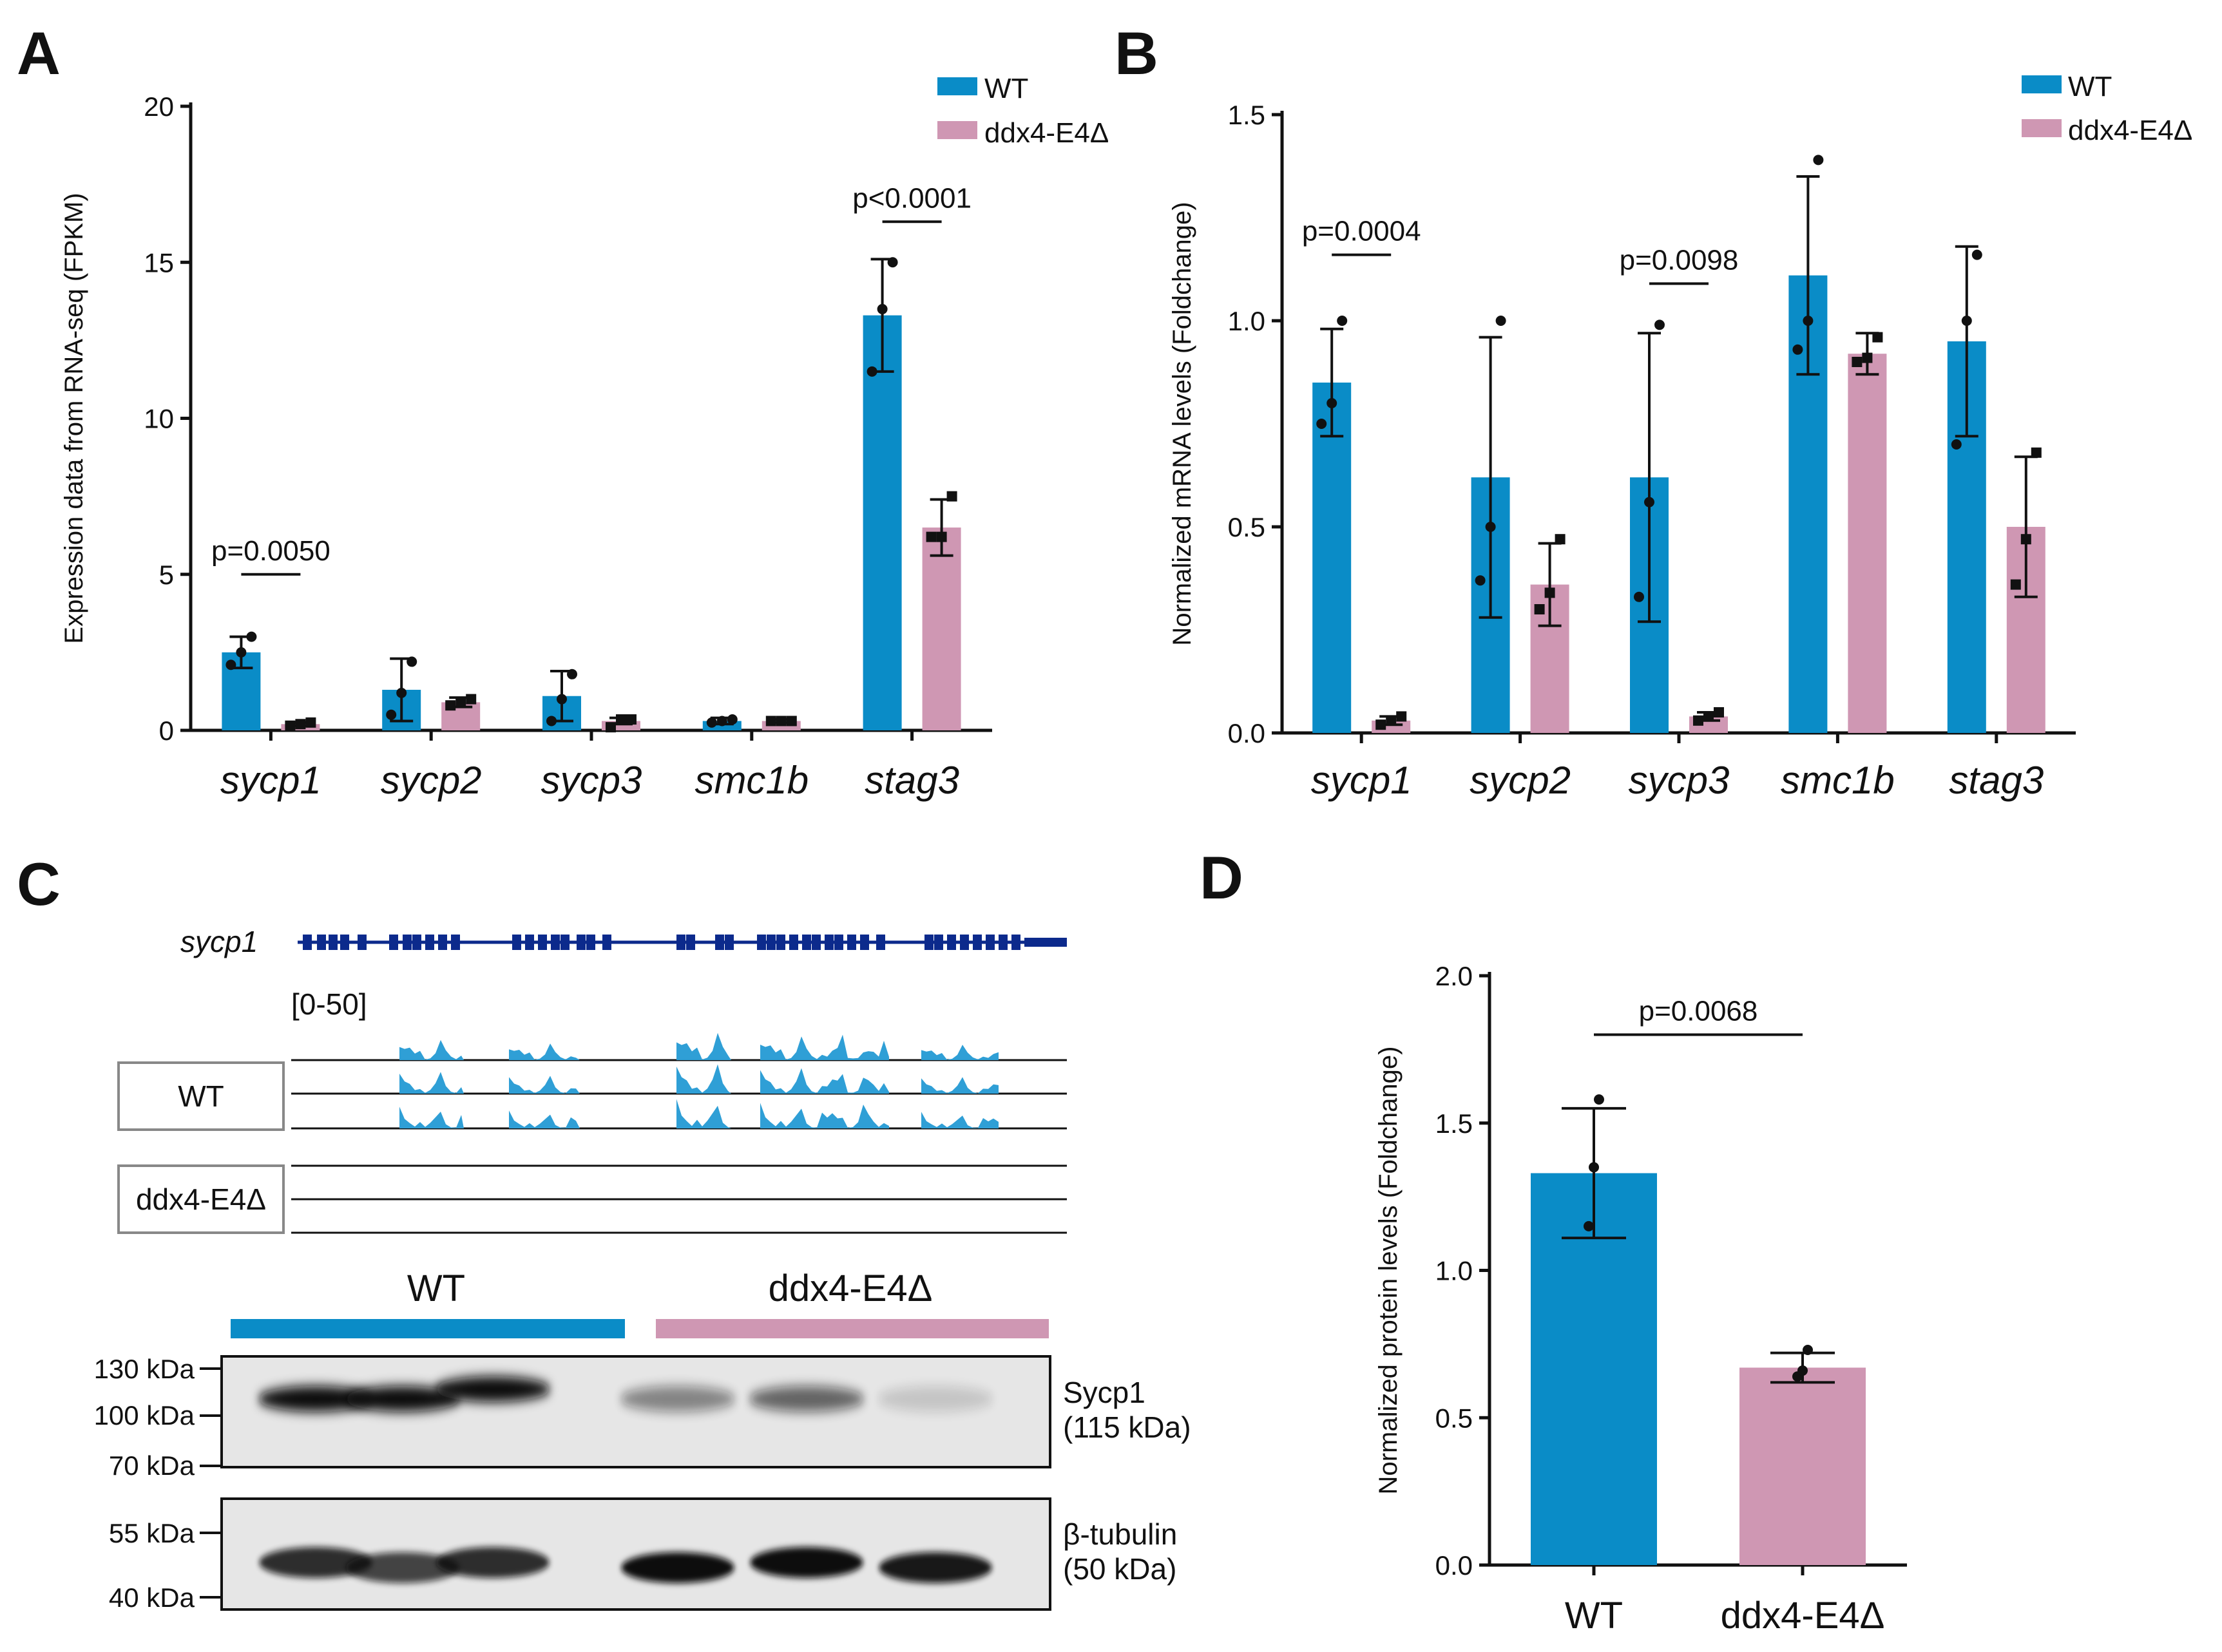 Image resolution: width=2222 pixels, height=1652 pixels. Describe the element at coordinates (1594, 1616) in the screenshot. I see `x-tick-label-WT: WT` at that location.